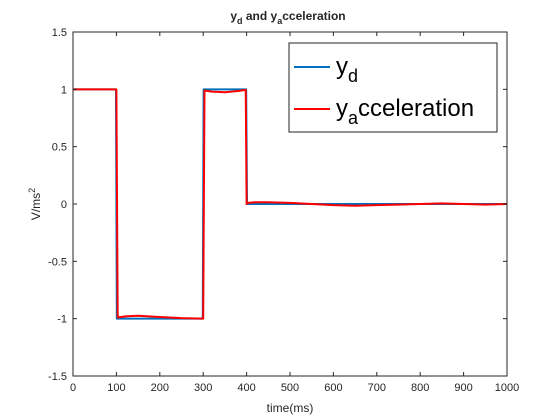 The width and height of the screenshot is (560, 420). I want to click on y-tick-label: 1, so click(64, 90).